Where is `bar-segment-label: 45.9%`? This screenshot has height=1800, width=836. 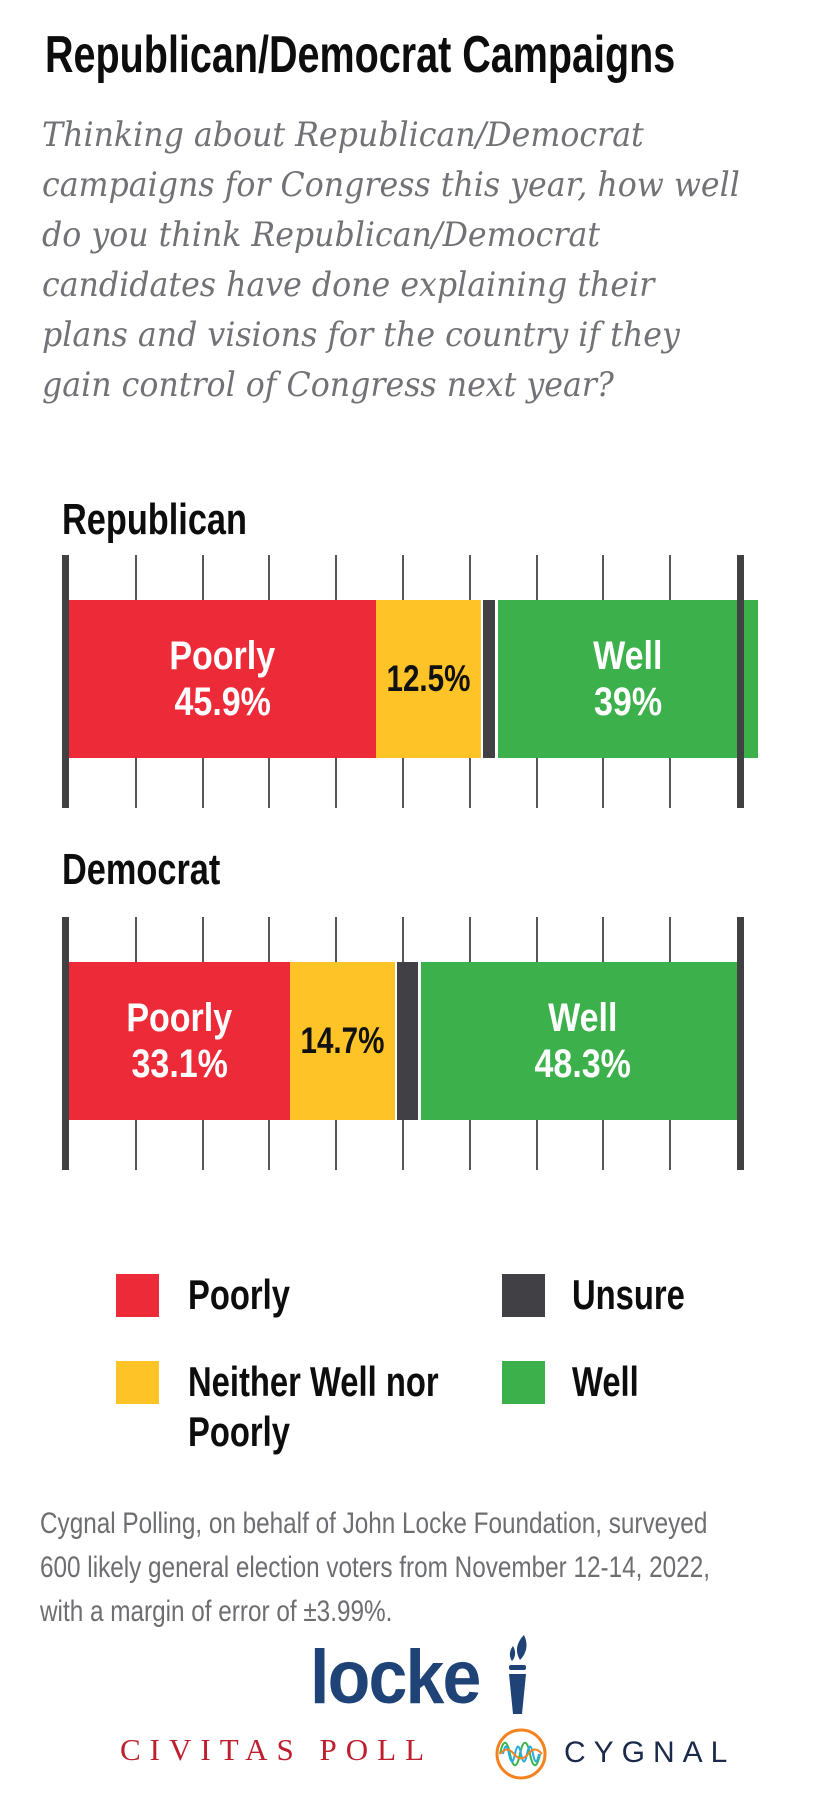
bar-segment-label: 45.9% is located at coordinates (222, 702).